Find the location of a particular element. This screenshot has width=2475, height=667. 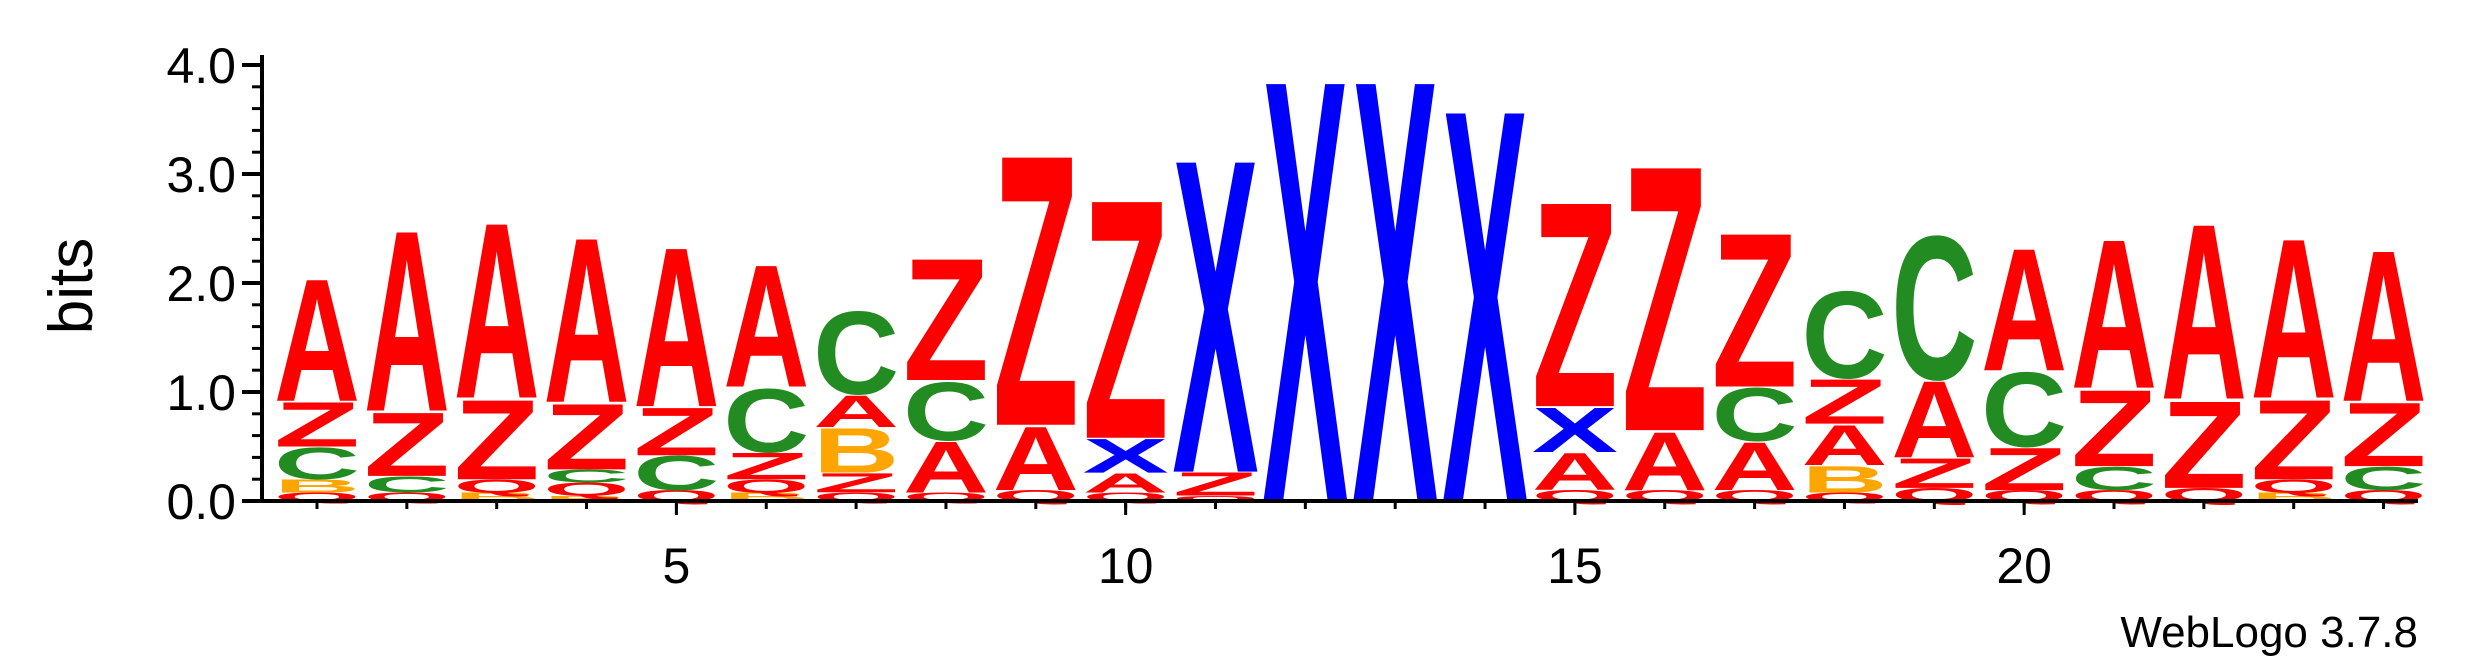

x-tick-label: 20 is located at coordinates (2024, 566).